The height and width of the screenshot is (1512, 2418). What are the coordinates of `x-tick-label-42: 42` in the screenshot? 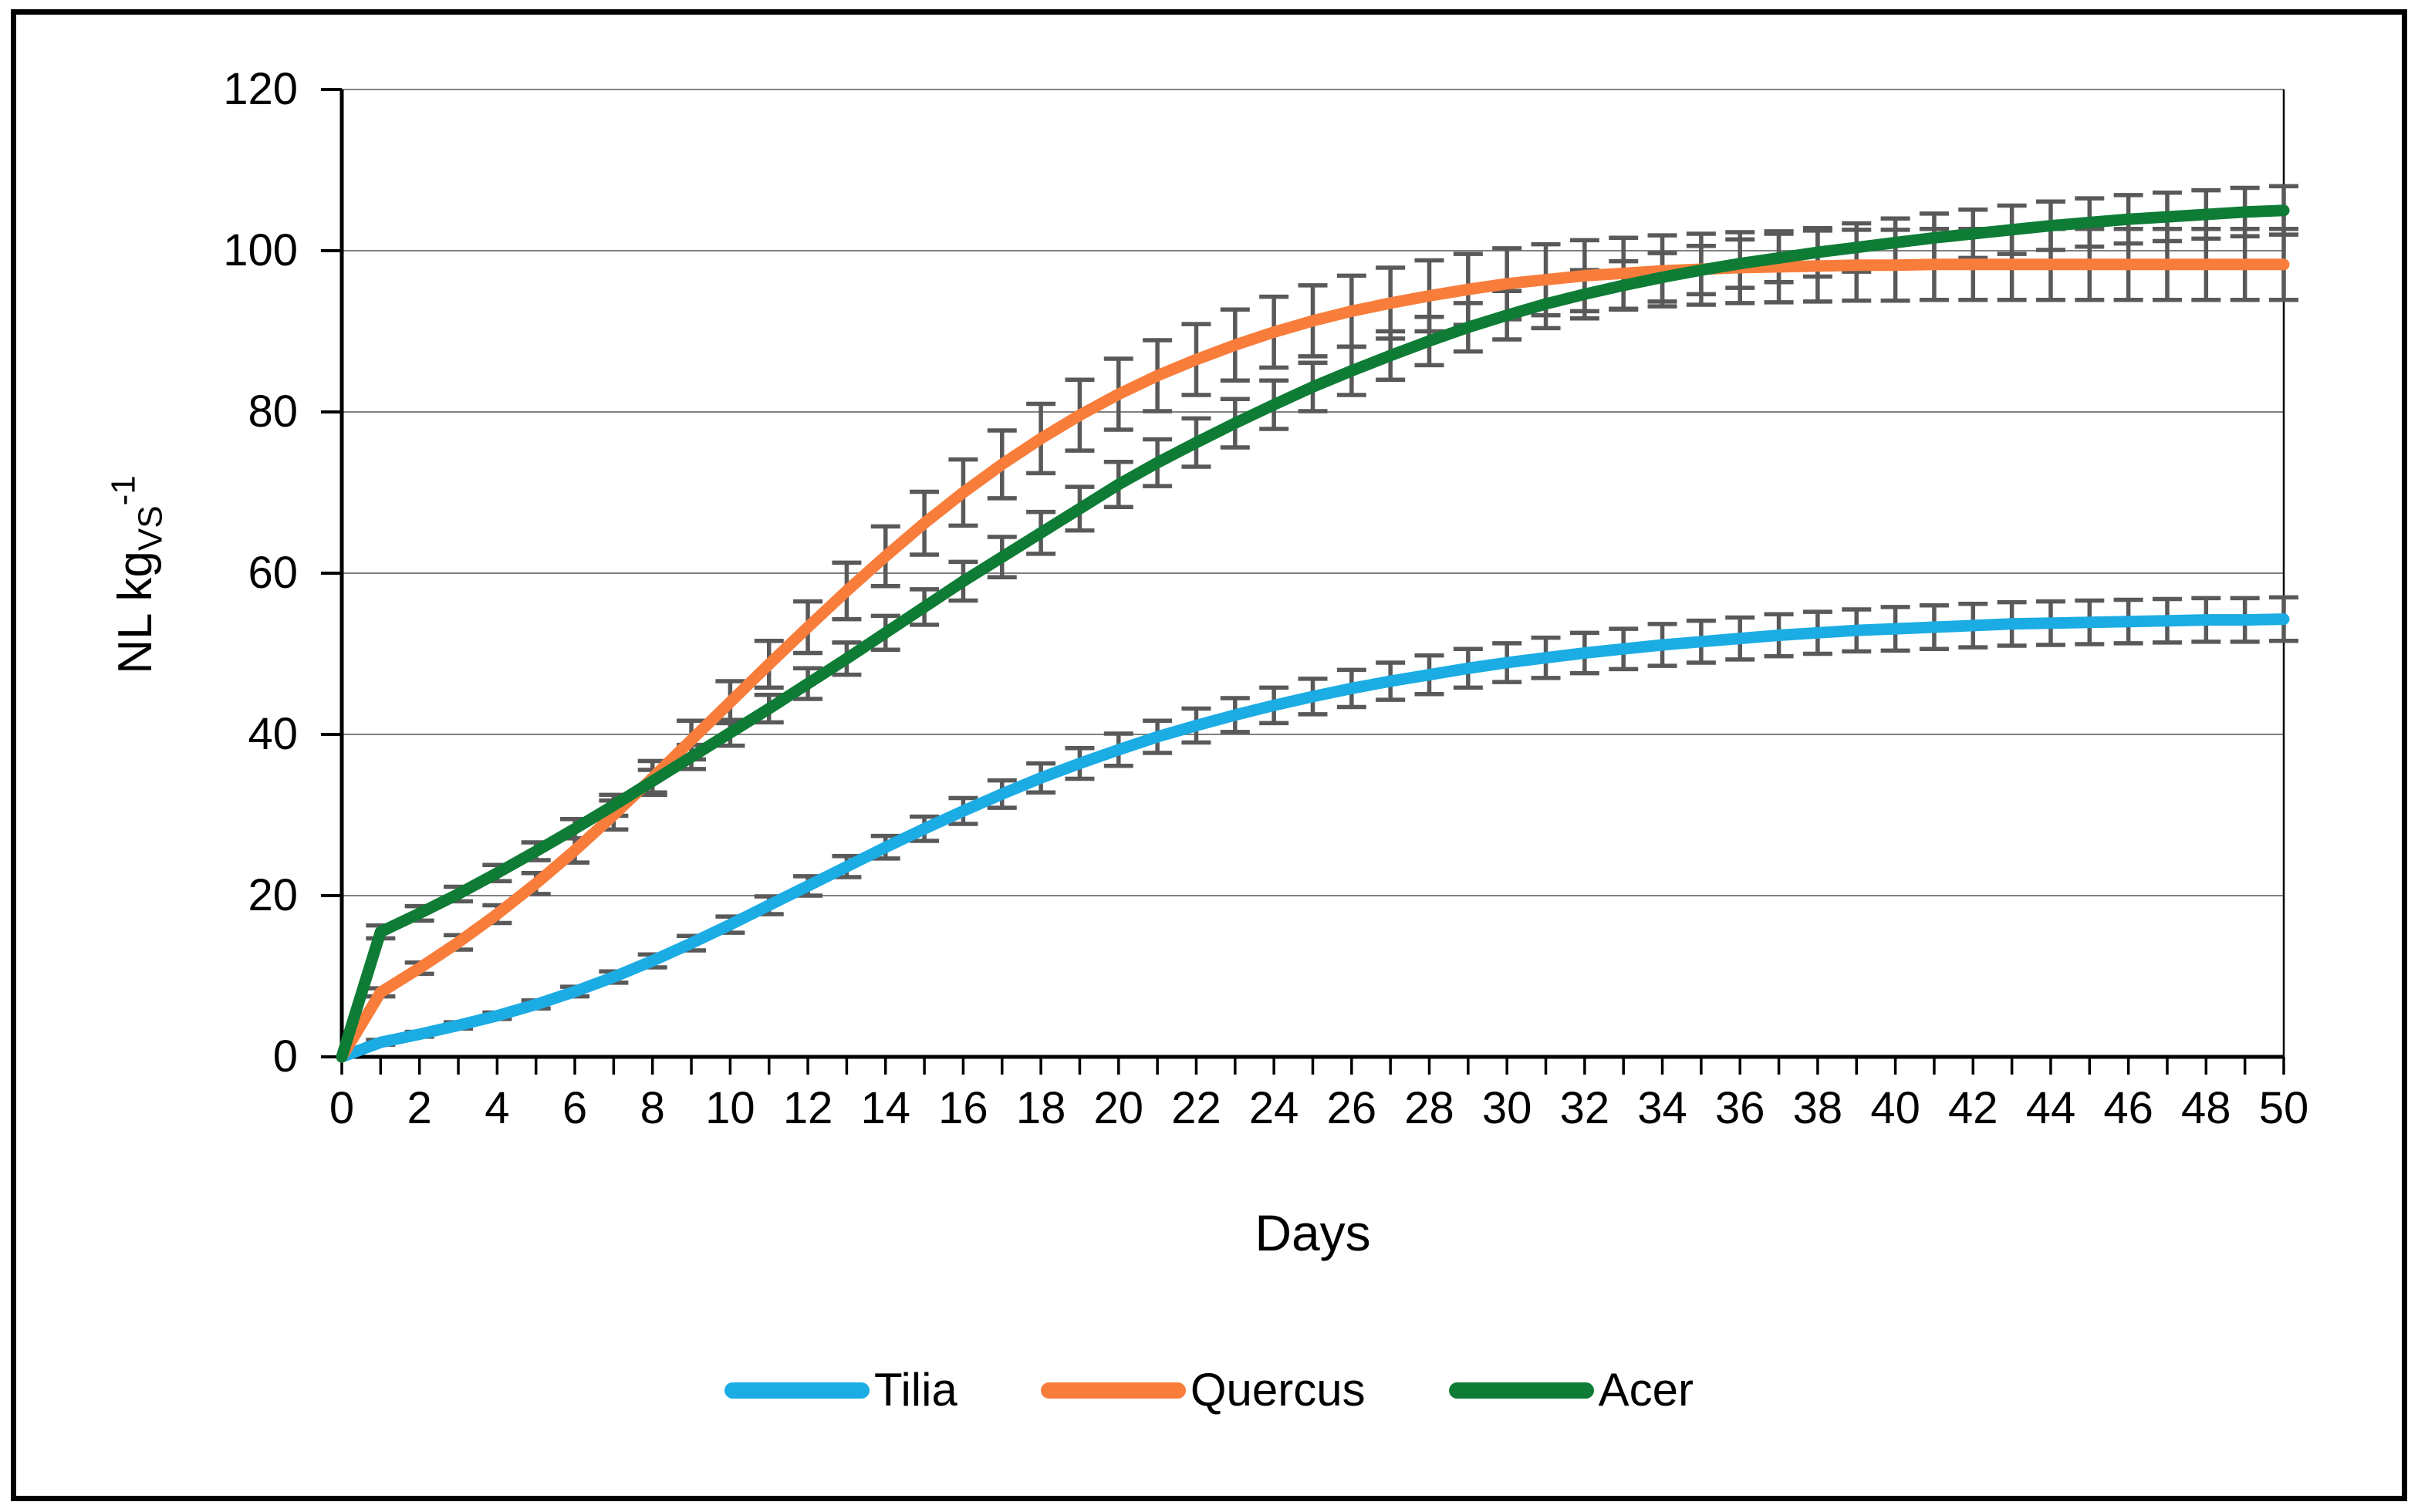 It's located at (1973, 1108).